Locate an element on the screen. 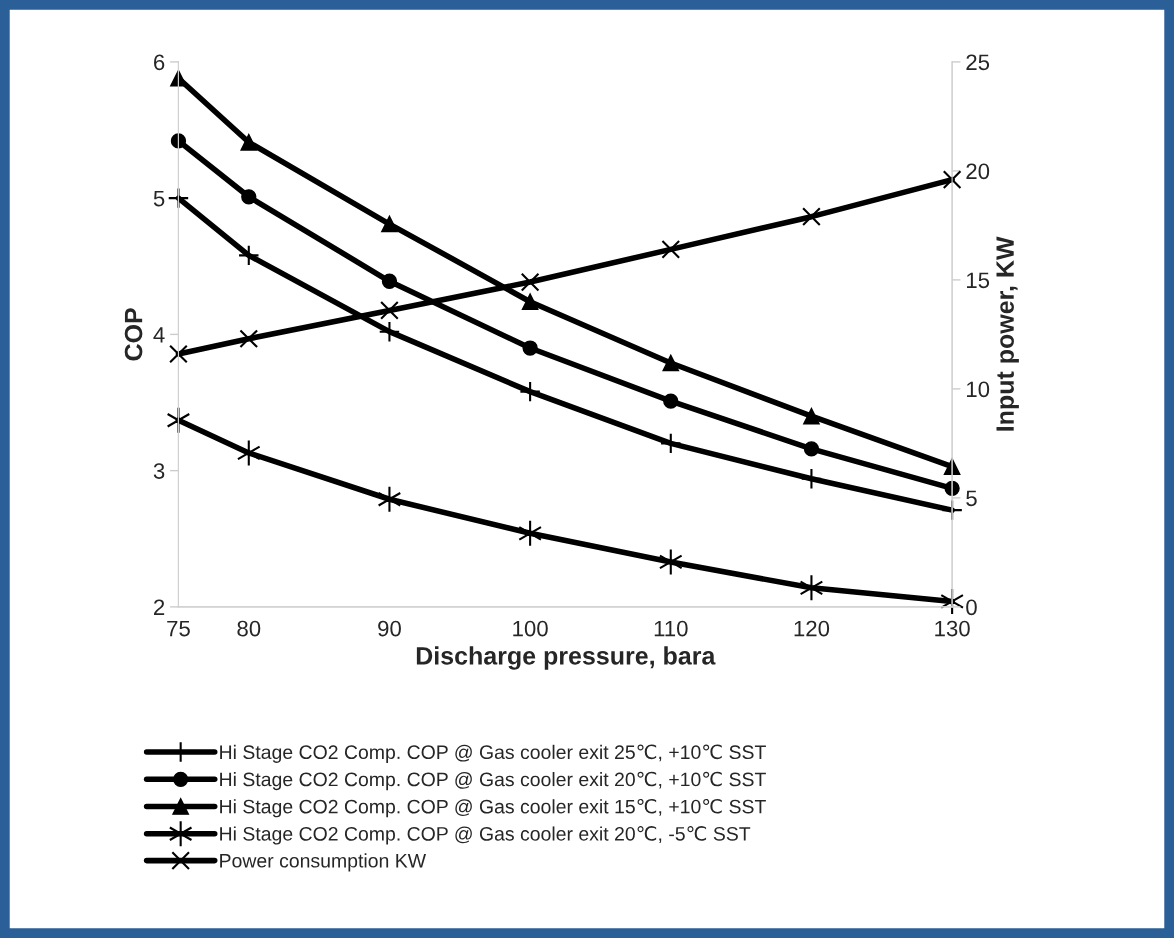  y2-axis-title: Input power, KW is located at coordinates (1007, 333).